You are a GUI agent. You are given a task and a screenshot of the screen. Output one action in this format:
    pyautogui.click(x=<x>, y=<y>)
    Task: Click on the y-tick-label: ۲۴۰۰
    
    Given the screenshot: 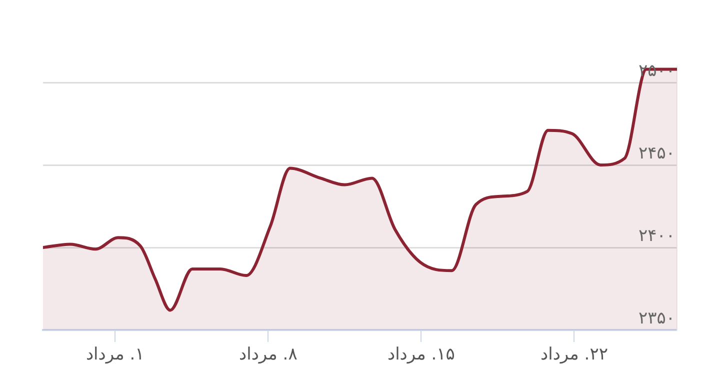 What is the action you would take?
    pyautogui.click(x=656, y=236)
    